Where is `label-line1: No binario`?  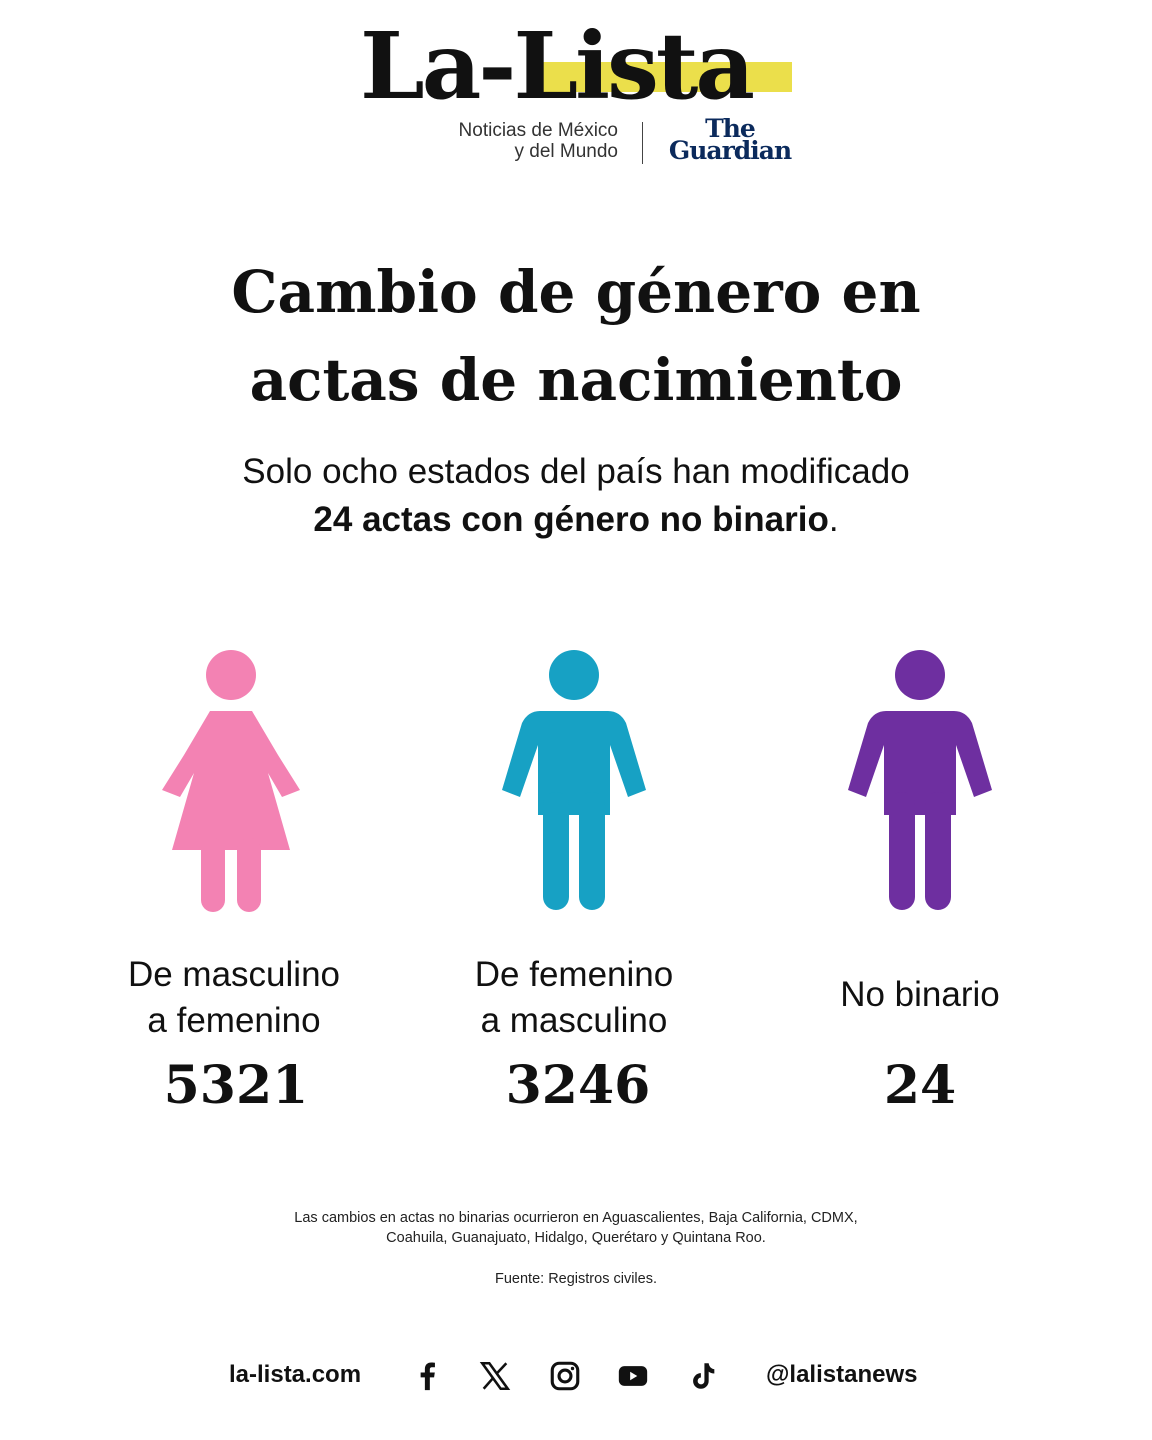
label-line1: No binario is located at coordinates (920, 994).